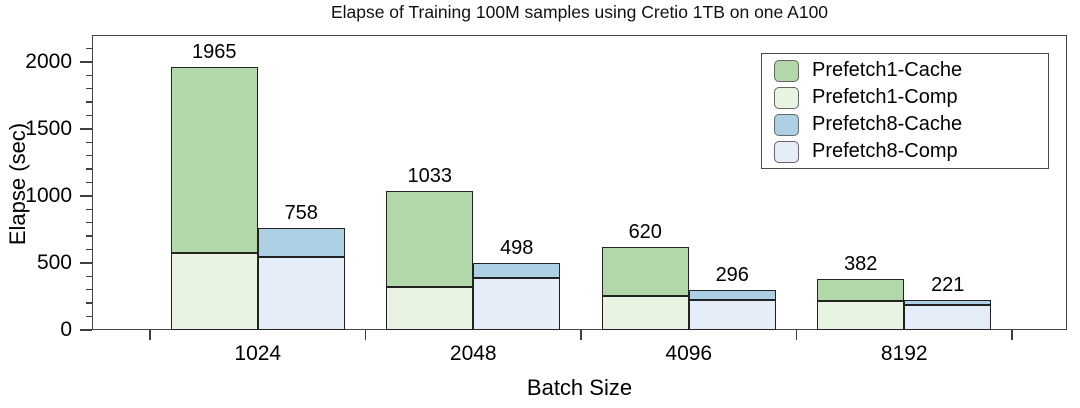 Image resolution: width=1080 pixels, height=408 pixels. Describe the element at coordinates (885, 151) in the screenshot. I see `legend-label: Prefetch8-Comp` at that location.